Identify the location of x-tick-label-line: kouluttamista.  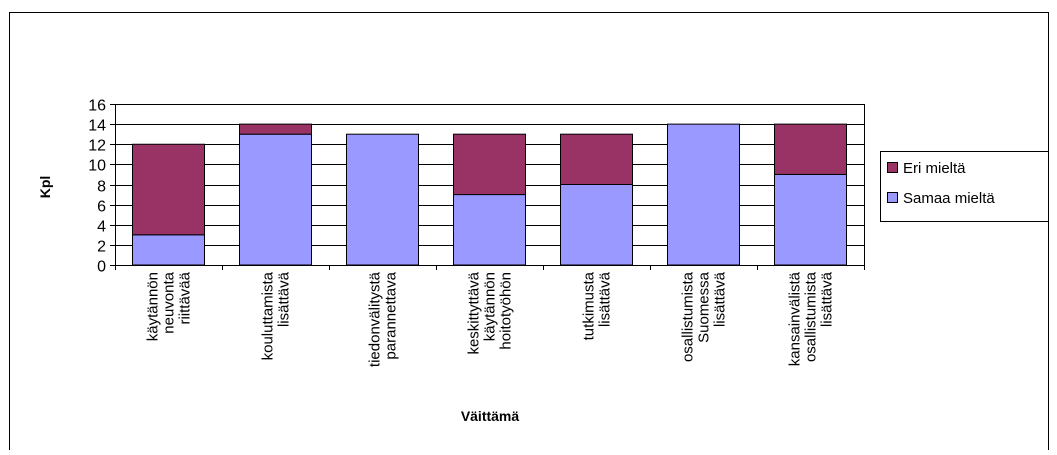
(268, 315).